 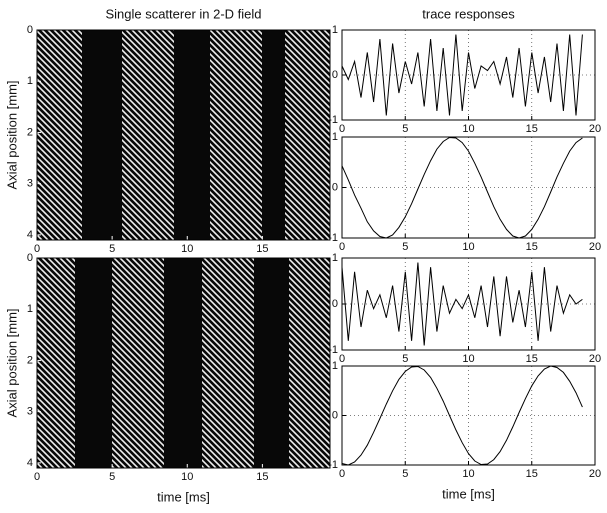 What do you see at coordinates (468, 13) in the screenshot?
I see `chart-title: trace responses` at bounding box center [468, 13].